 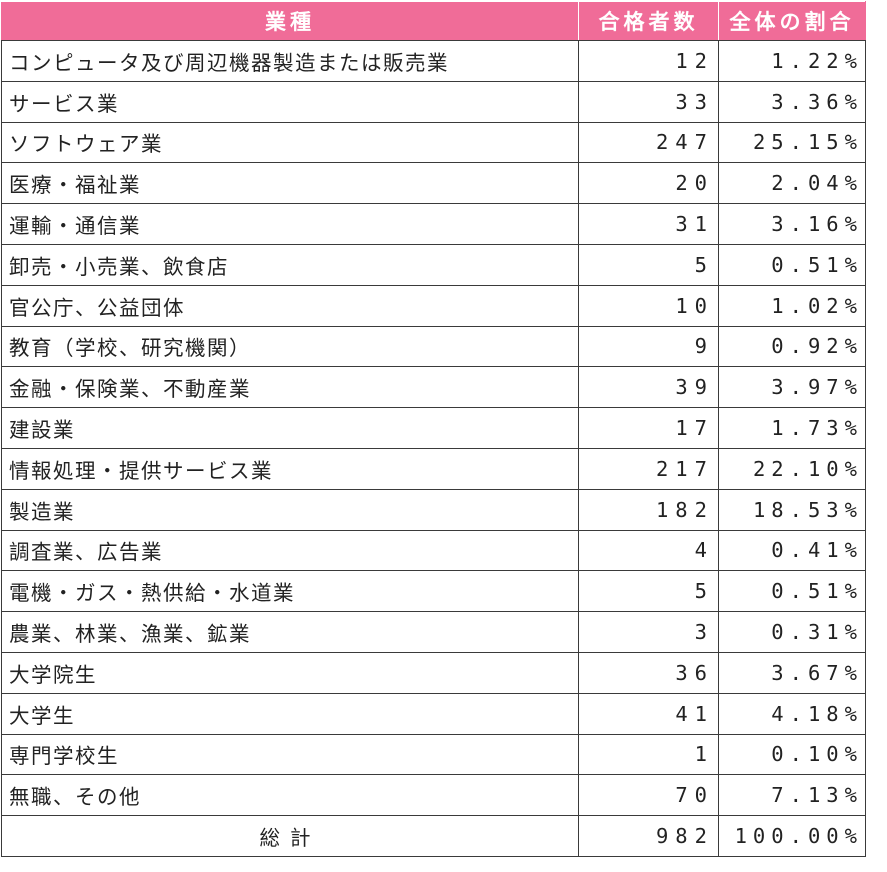 I want to click on table-row: 建設業 17 1.73%, so click(x=433, y=428).